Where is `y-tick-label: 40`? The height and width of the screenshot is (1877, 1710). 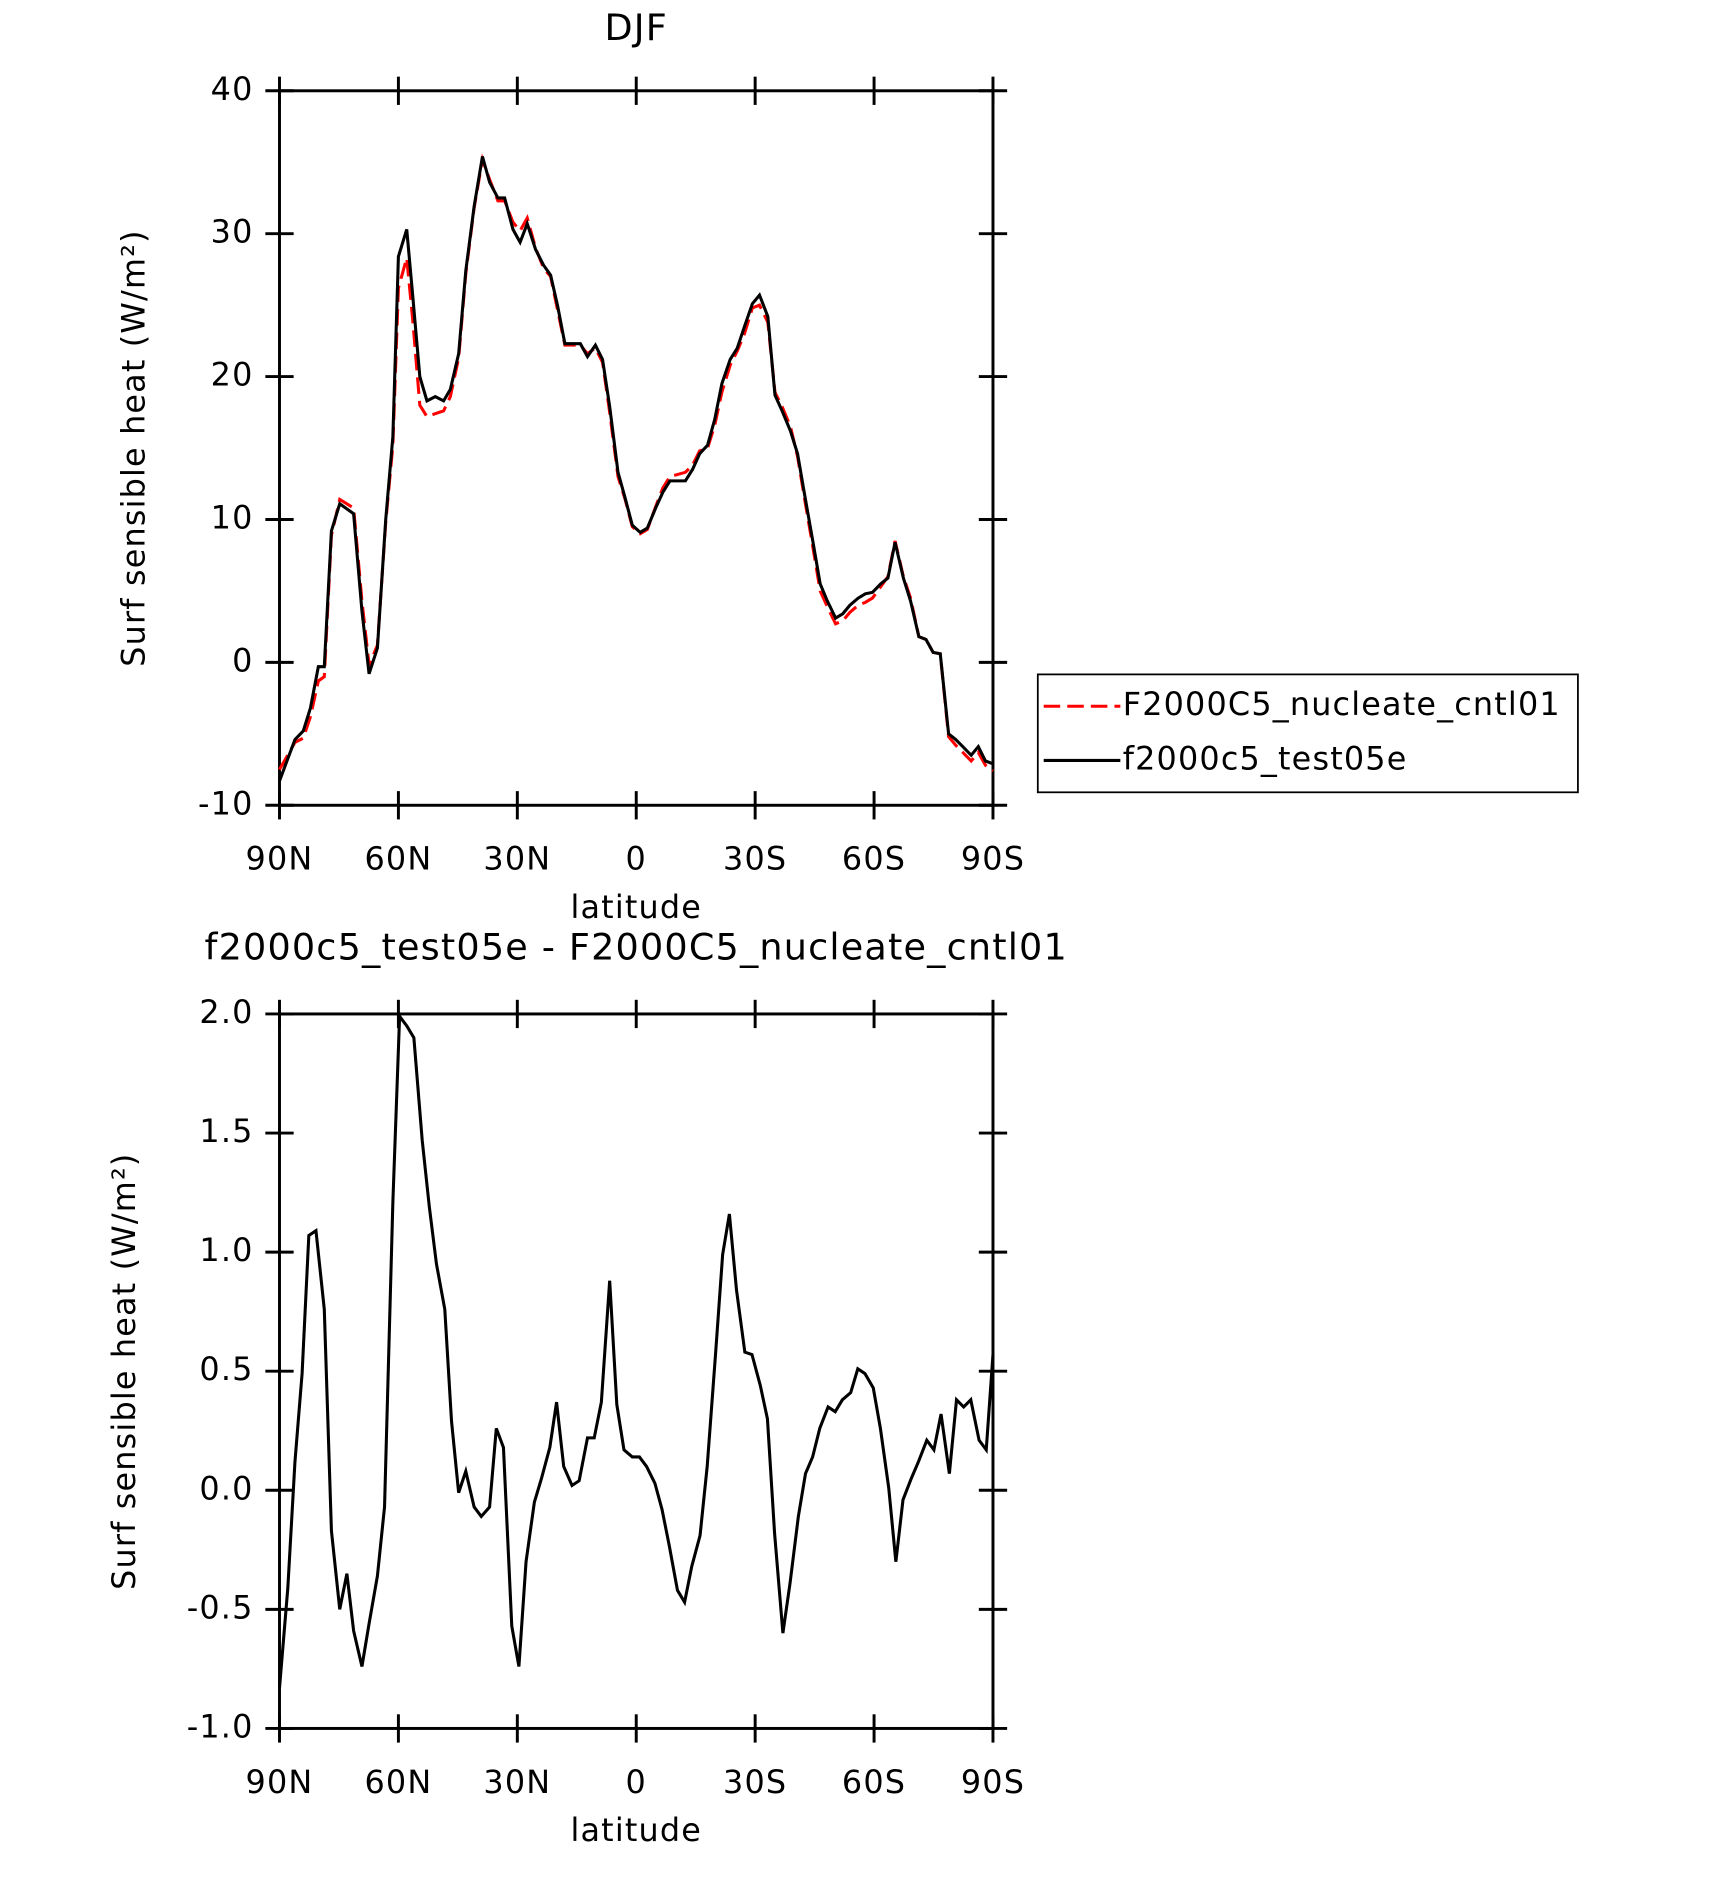
y-tick-label: 40 is located at coordinates (232, 89).